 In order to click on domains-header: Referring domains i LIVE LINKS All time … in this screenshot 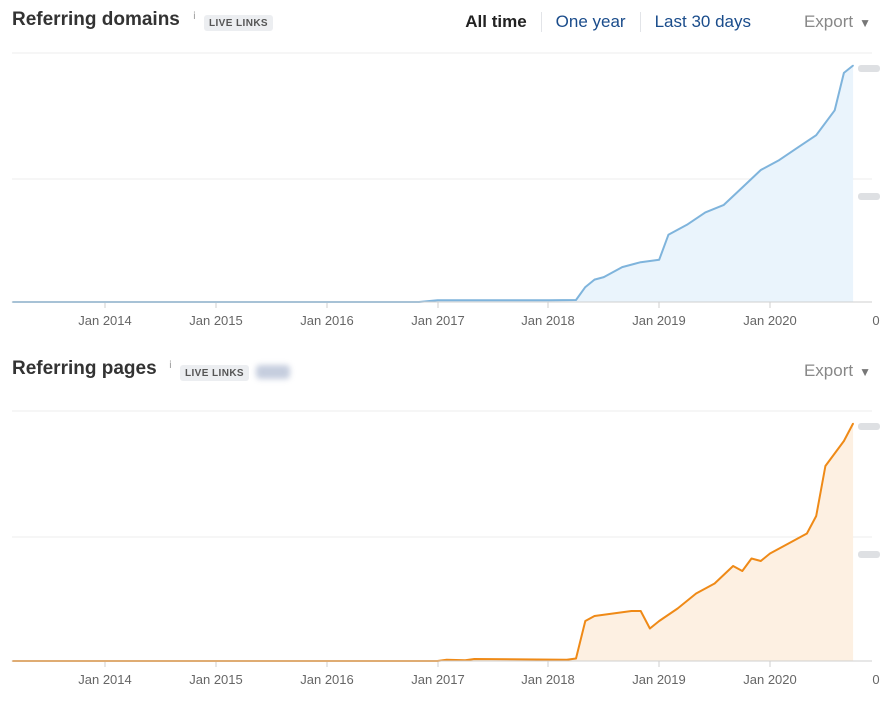, I will do `click(453, 24)`.